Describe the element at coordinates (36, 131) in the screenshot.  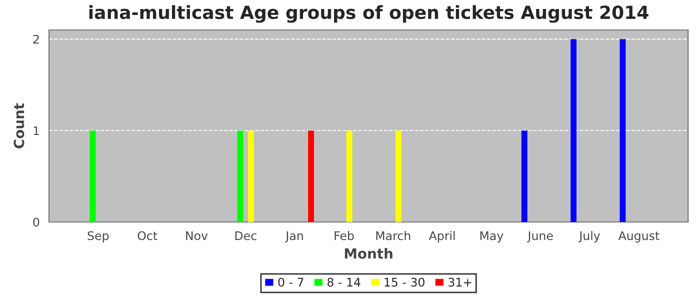
I see `y-tick-label: 1` at that location.